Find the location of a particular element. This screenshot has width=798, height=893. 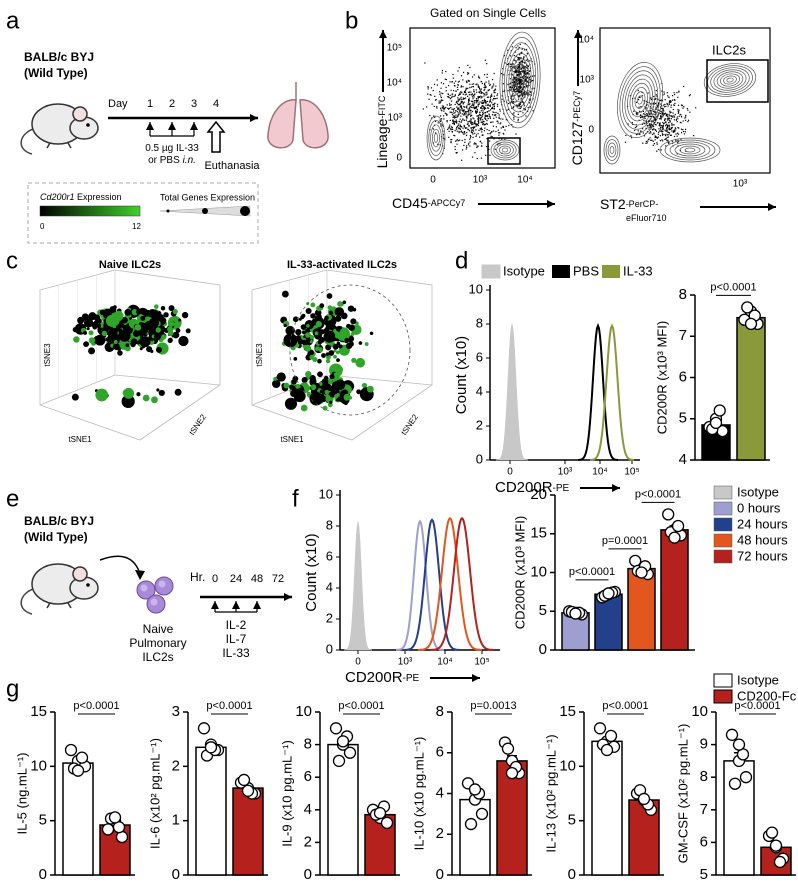

gate is located at coordinates (504, 151).